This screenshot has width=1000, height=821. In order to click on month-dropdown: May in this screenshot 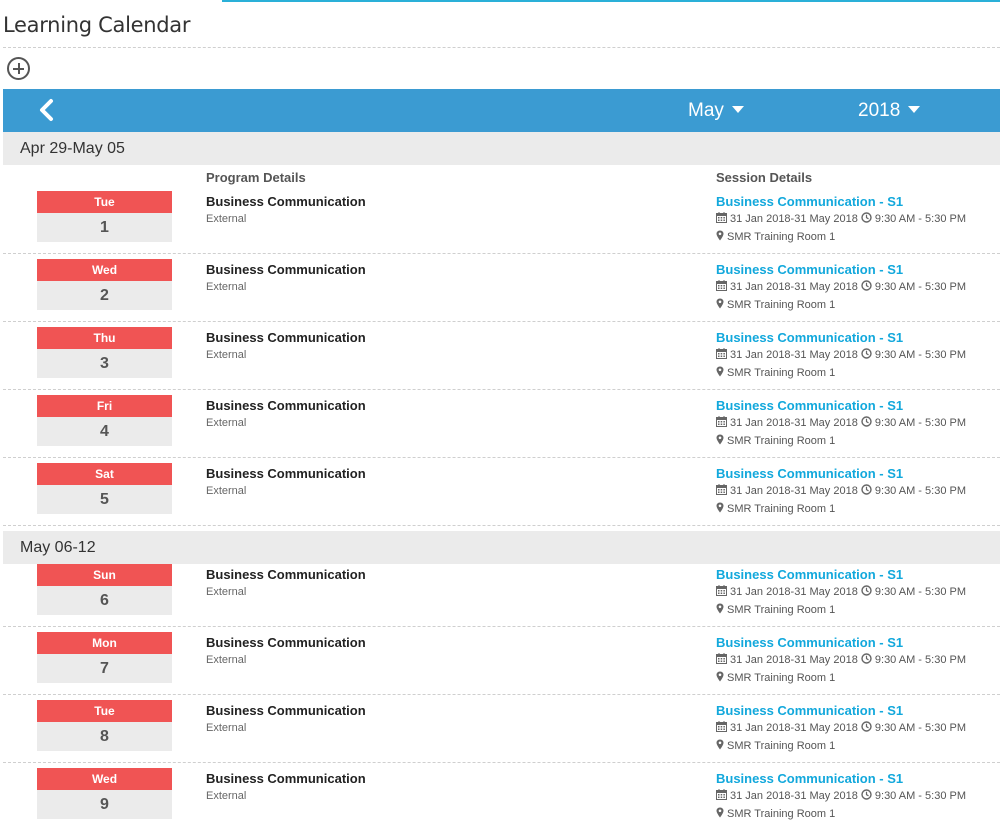, I will do `click(716, 111)`.